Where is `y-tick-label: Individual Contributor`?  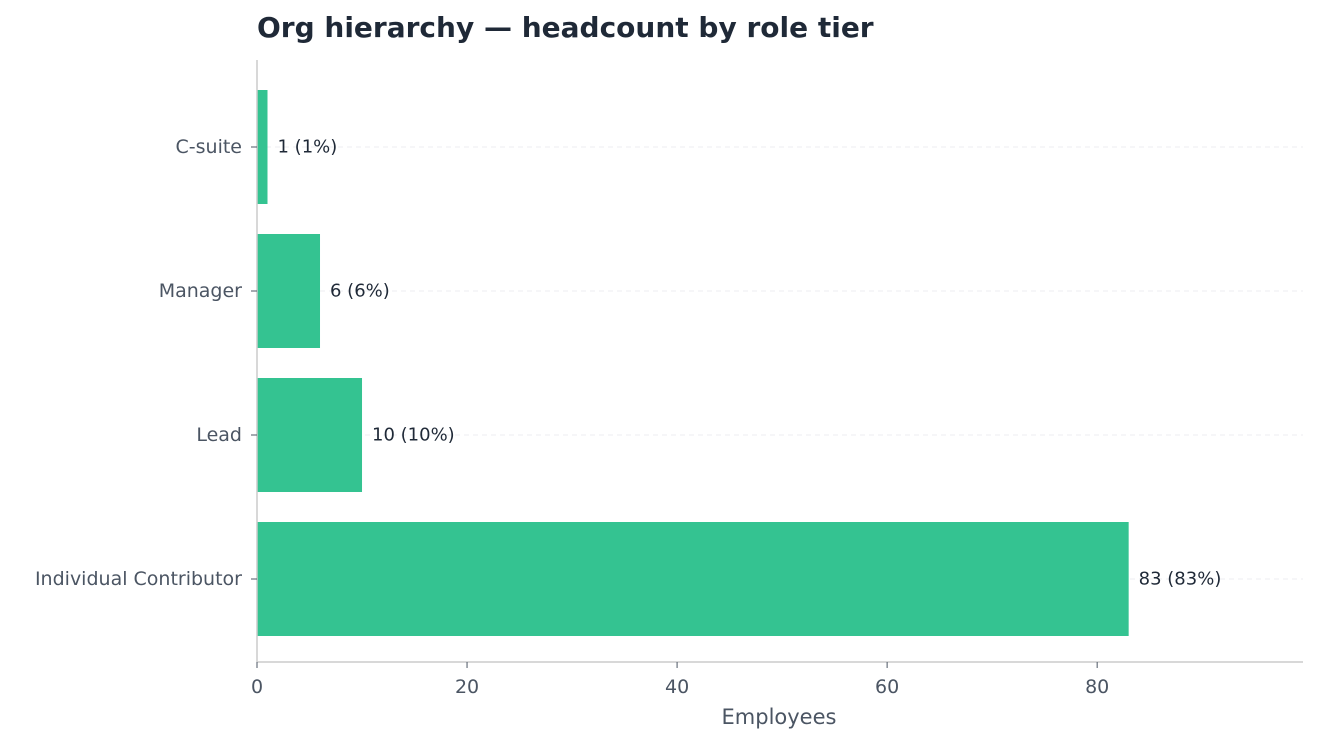
y-tick-label: Individual Contributor is located at coordinates (138, 579).